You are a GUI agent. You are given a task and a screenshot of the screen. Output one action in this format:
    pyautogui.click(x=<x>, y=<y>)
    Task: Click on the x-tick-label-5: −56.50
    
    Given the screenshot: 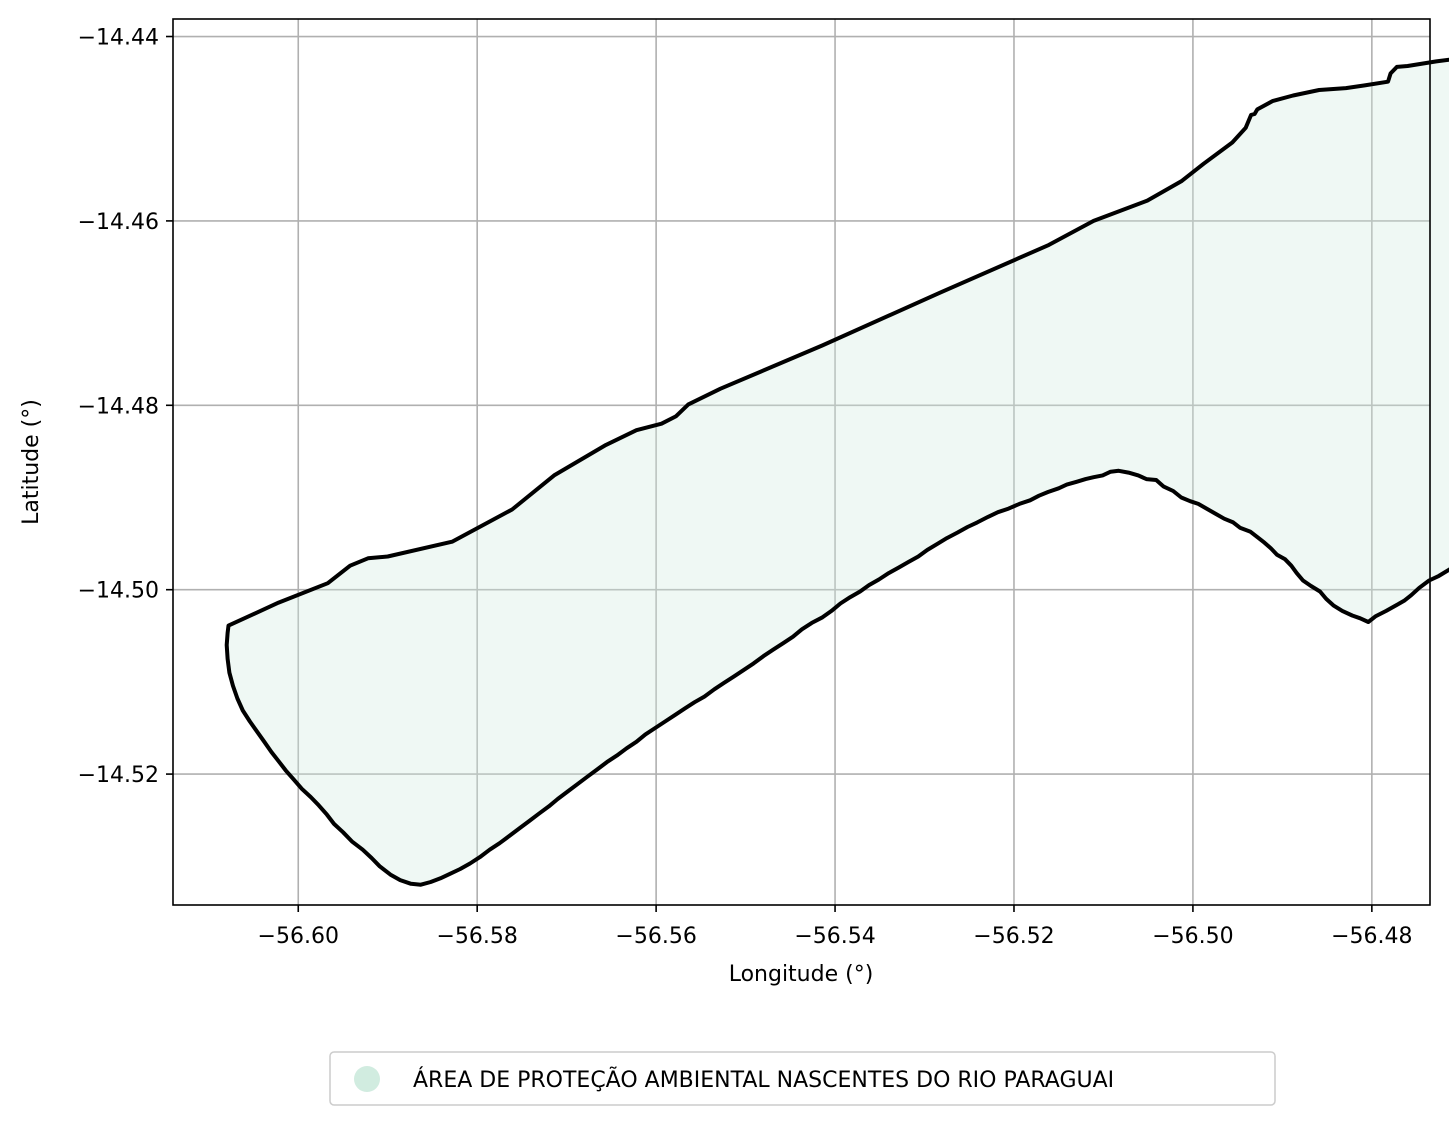 What is the action you would take?
    pyautogui.click(x=1192, y=936)
    